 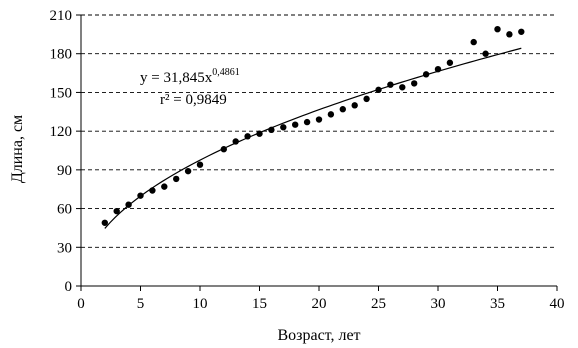 I want to click on x-tick-labels: 0 5 10 15 20 25 30 35 40, so click(x=320, y=304).